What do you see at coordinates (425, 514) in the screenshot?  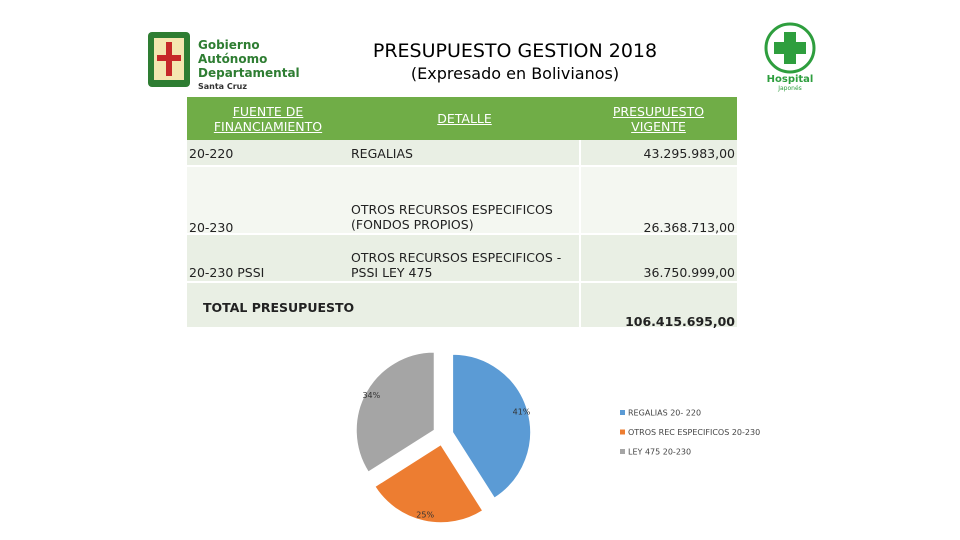 I see `data-label: 25%` at bounding box center [425, 514].